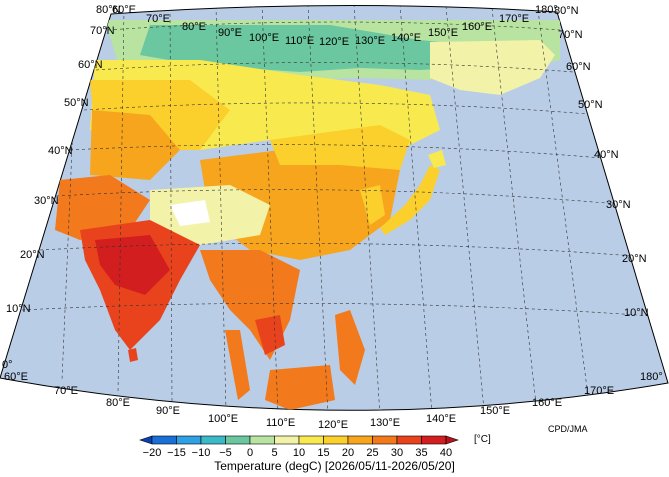  I want to click on lat-label-right: 40°N, so click(606, 155).